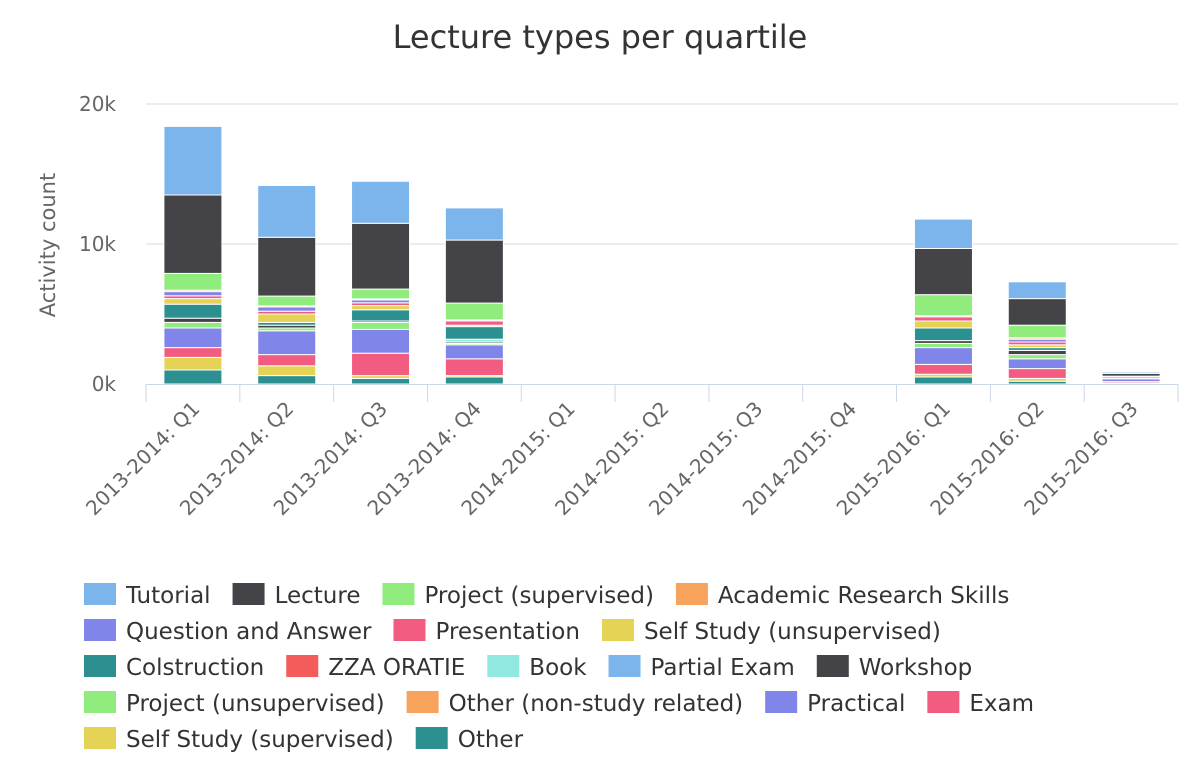  I want to click on legend-label: Project (unsupervised), so click(255, 704).